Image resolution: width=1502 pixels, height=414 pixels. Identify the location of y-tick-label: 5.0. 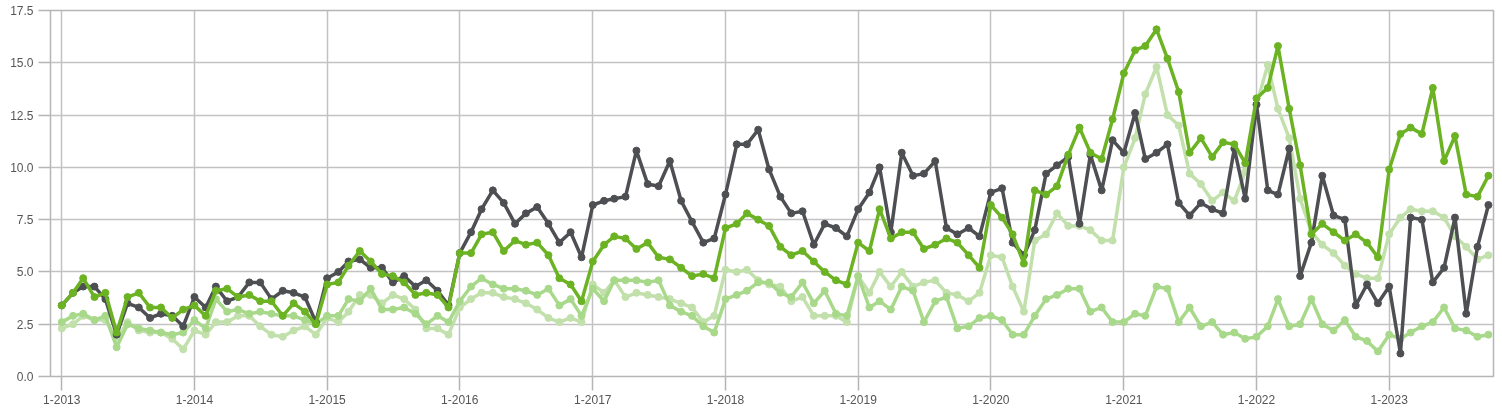
(25, 272).